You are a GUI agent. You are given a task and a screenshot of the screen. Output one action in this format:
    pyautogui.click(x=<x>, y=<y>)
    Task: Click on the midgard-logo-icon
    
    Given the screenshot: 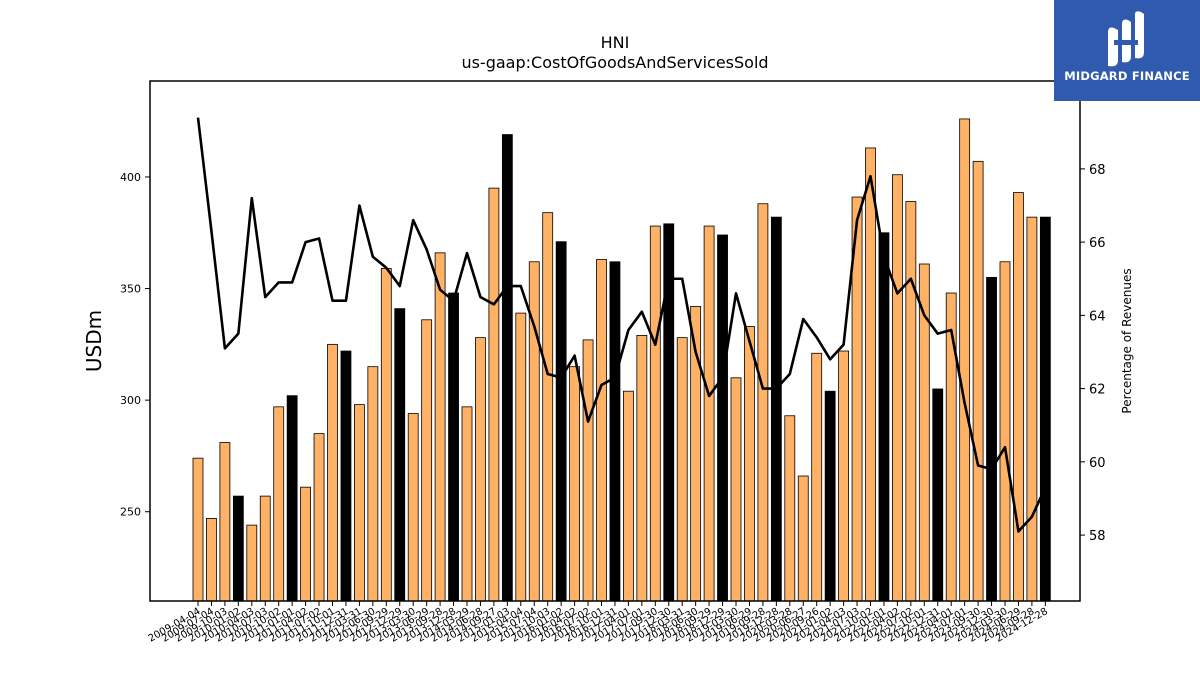 What is the action you would take?
    pyautogui.click(x=1126, y=39)
    